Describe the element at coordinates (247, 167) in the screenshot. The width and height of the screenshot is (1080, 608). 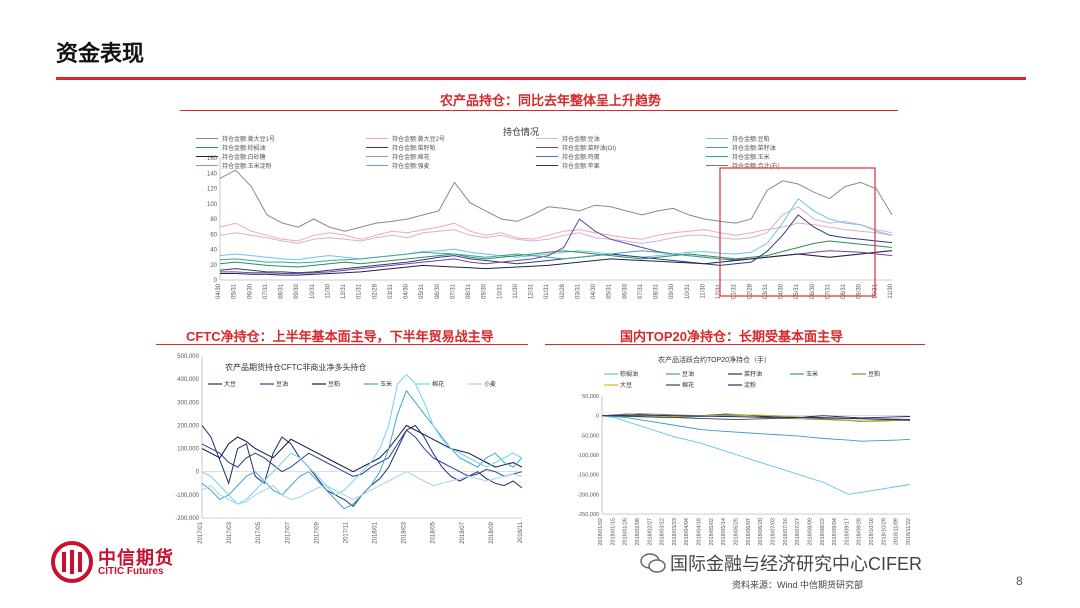
I see `legend-label: 持仓金额:玉米淀粉` at that location.